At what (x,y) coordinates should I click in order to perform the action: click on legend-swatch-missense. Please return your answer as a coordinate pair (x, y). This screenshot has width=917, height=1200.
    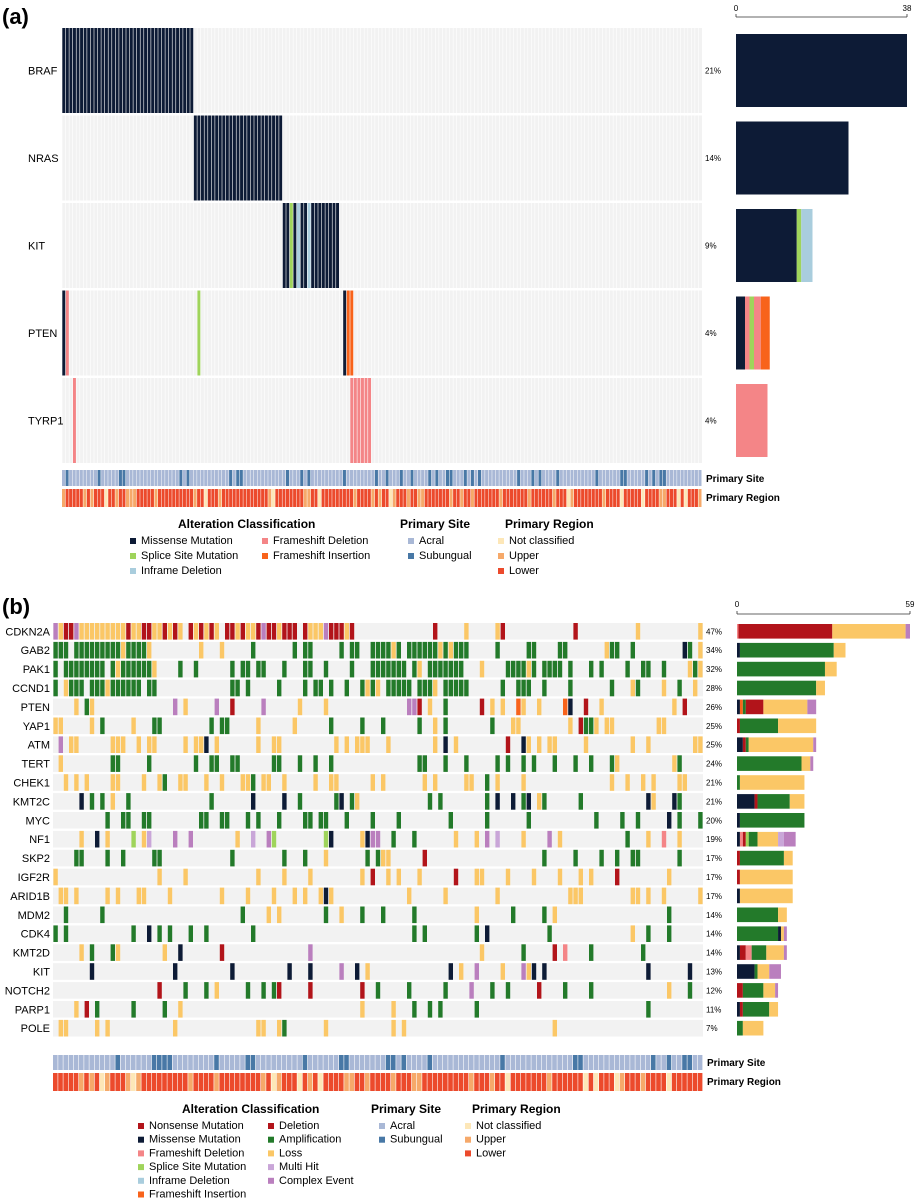
    Looking at the image, I should click on (141, 1139).